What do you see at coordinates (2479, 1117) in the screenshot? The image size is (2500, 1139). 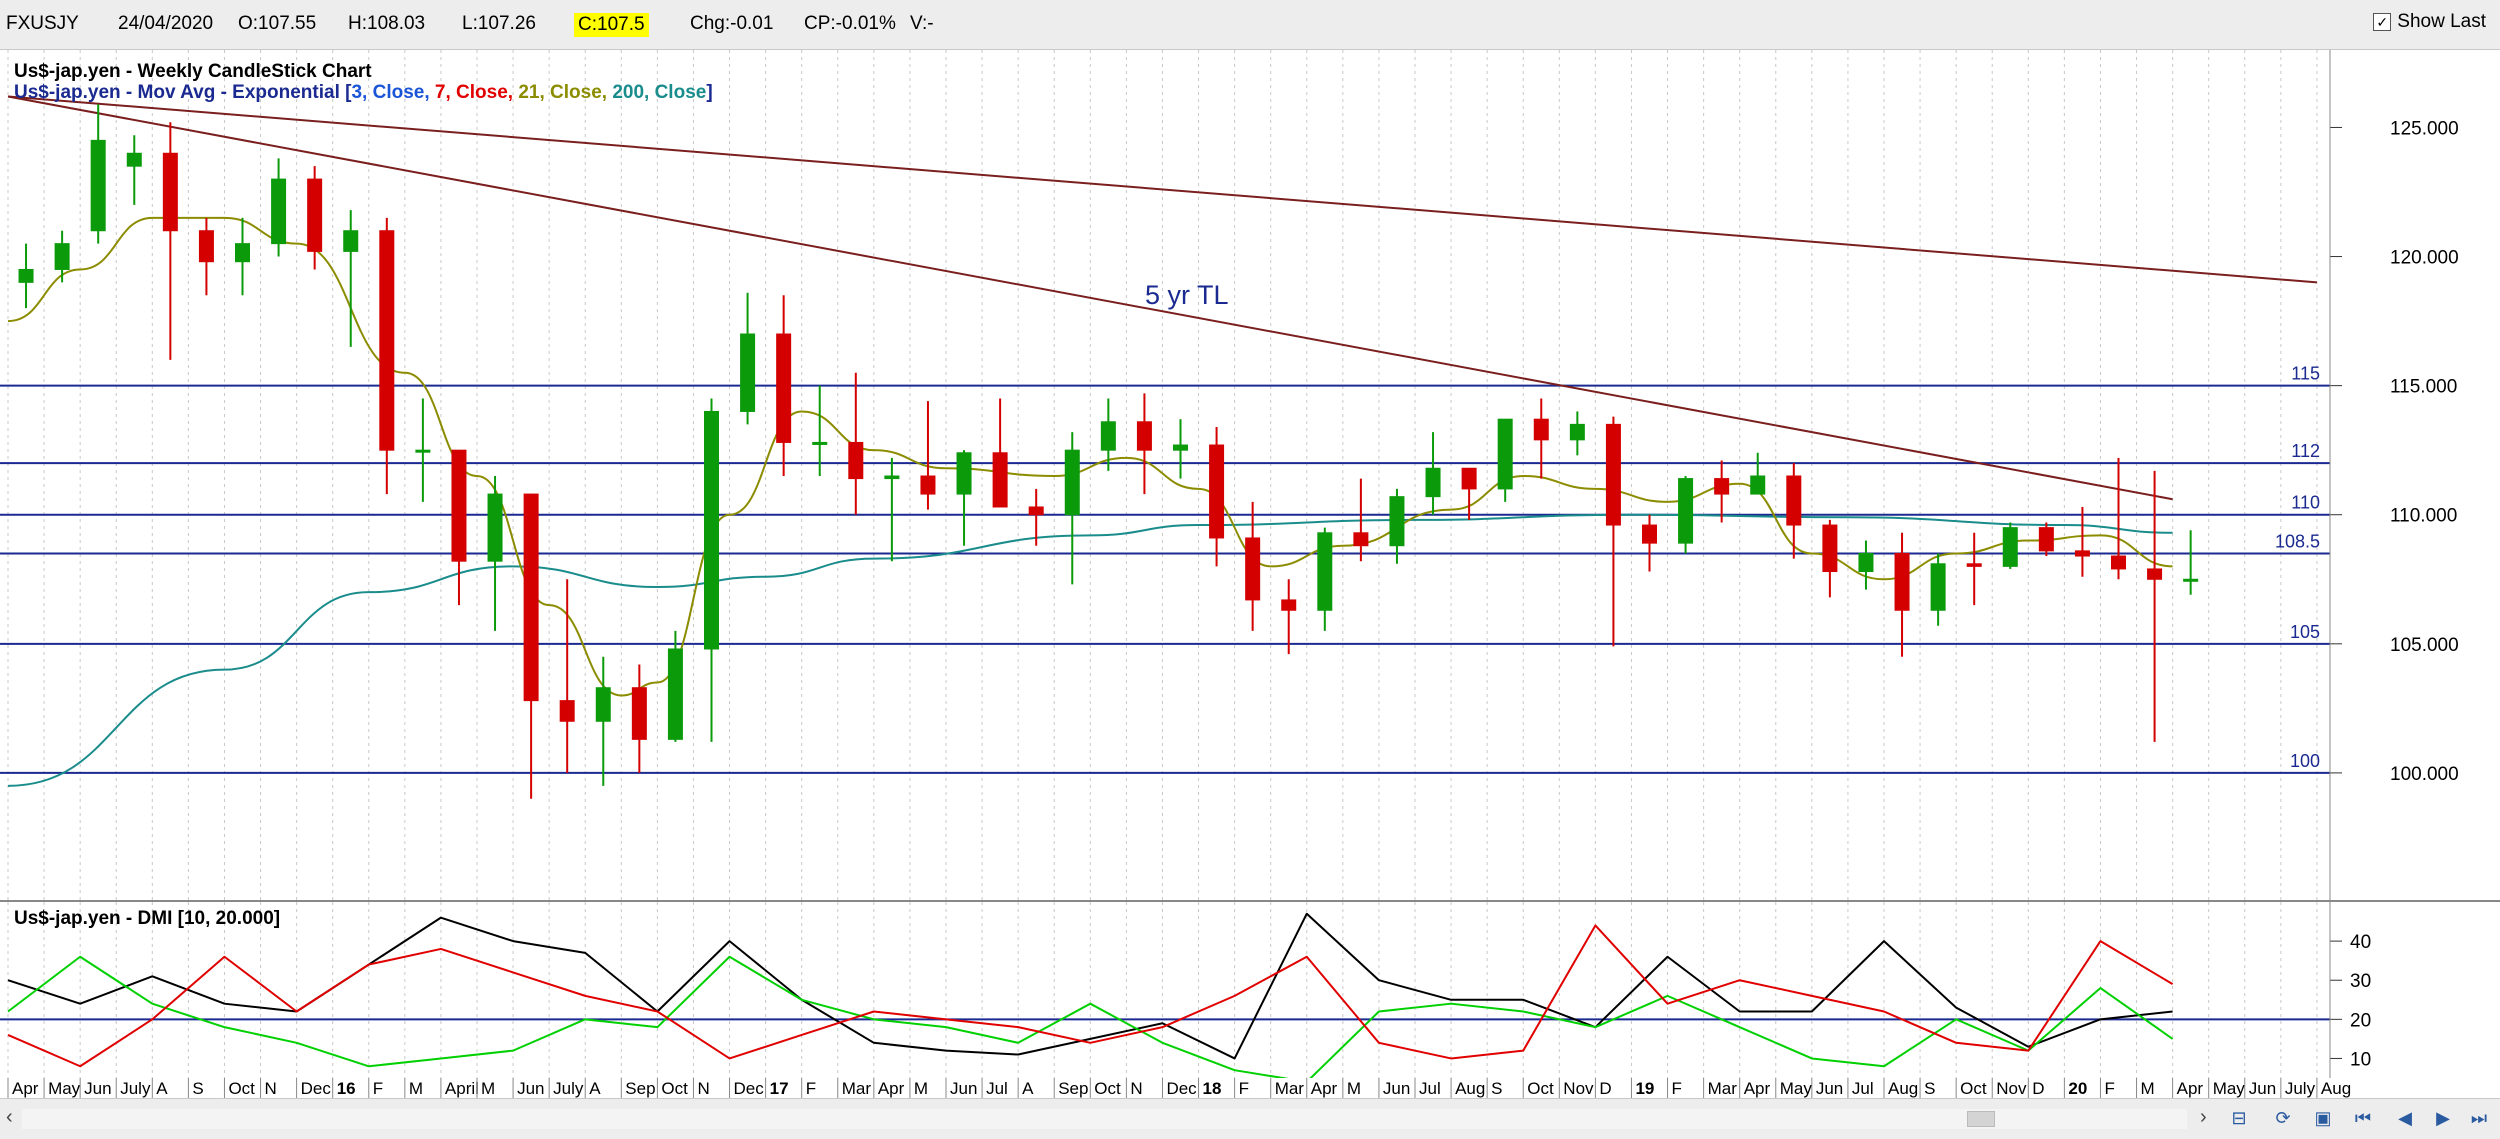 I see `last-page-icon: ⏭` at bounding box center [2479, 1117].